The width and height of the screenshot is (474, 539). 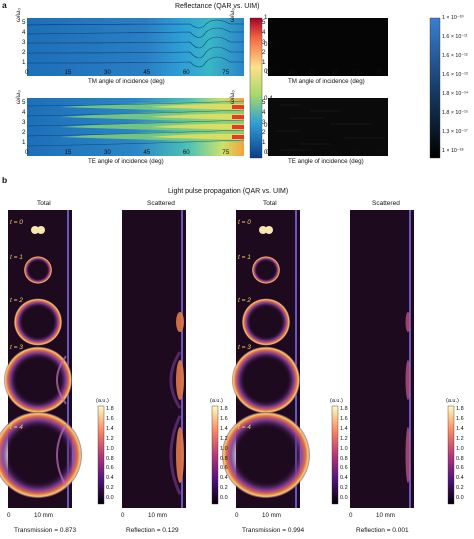 What do you see at coordinates (228, 191) in the screenshot?
I see `panel-b-title: Light pulse propagation (QAR vs. UIM)` at bounding box center [228, 191].